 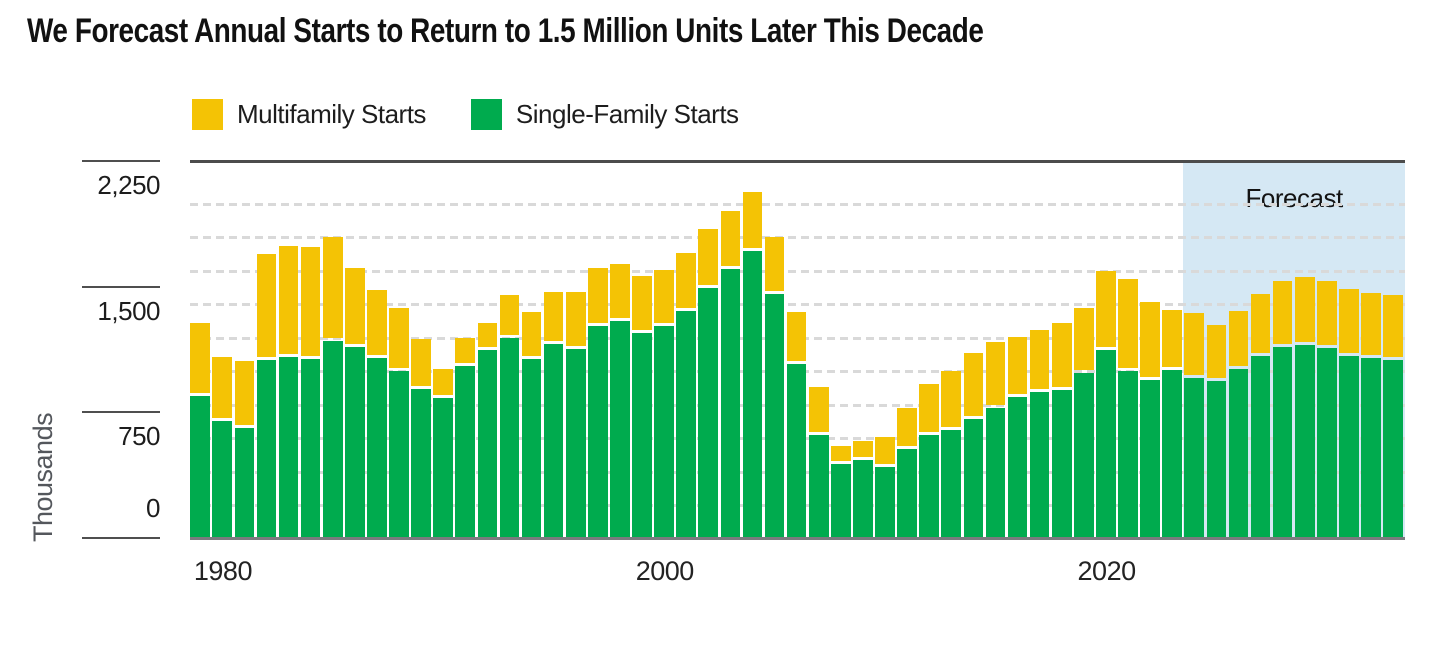 What do you see at coordinates (1371, 448) in the screenshot?
I see `single-family-bar-segment-2033` at bounding box center [1371, 448].